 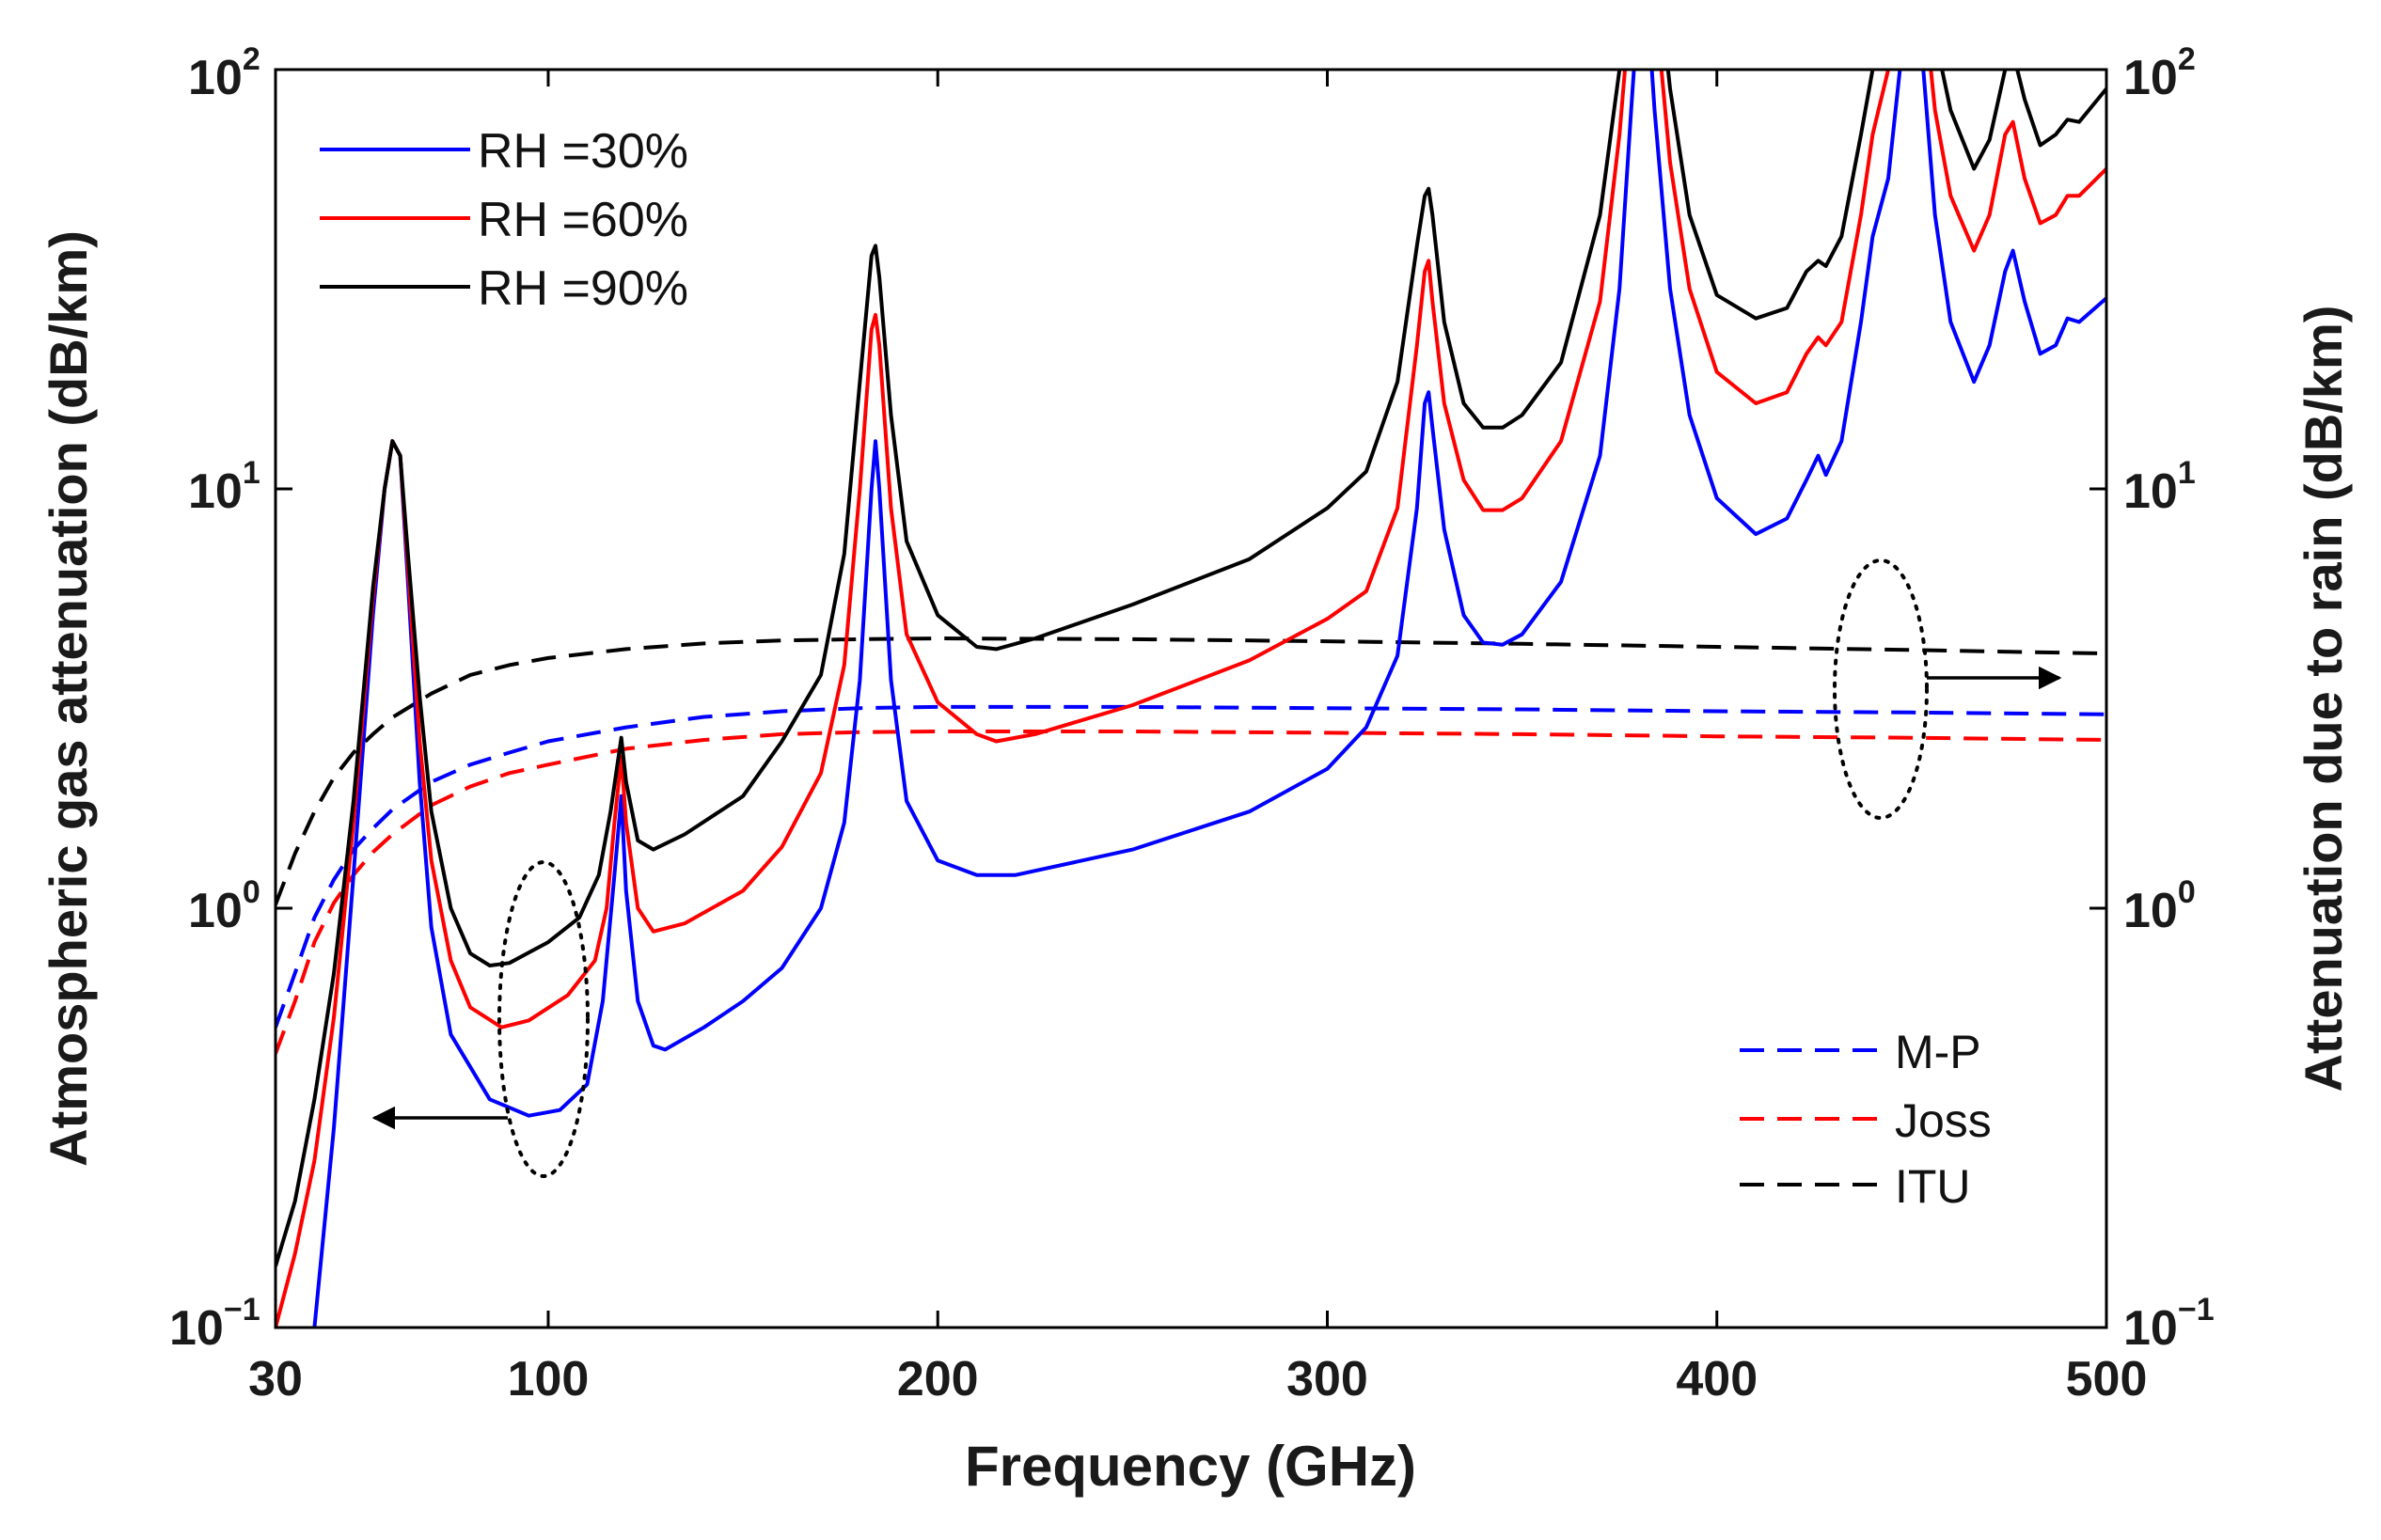 I want to click on y-tick-label-right: 10², so click(x=2159, y=73).